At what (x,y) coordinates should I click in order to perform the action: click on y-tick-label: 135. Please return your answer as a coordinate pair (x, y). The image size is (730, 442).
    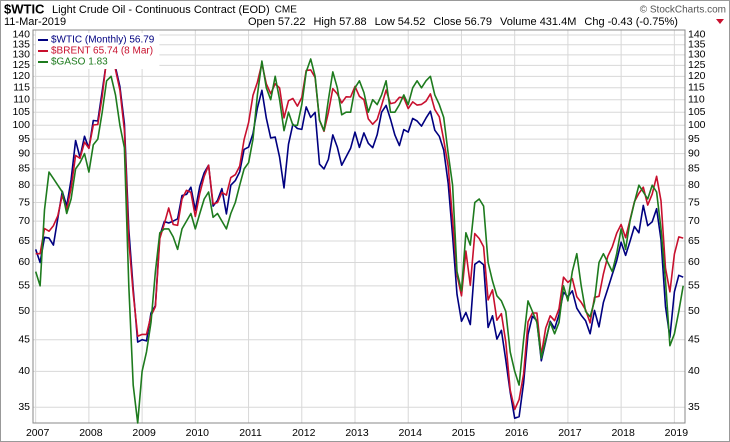
    Looking at the image, I should click on (21, 44).